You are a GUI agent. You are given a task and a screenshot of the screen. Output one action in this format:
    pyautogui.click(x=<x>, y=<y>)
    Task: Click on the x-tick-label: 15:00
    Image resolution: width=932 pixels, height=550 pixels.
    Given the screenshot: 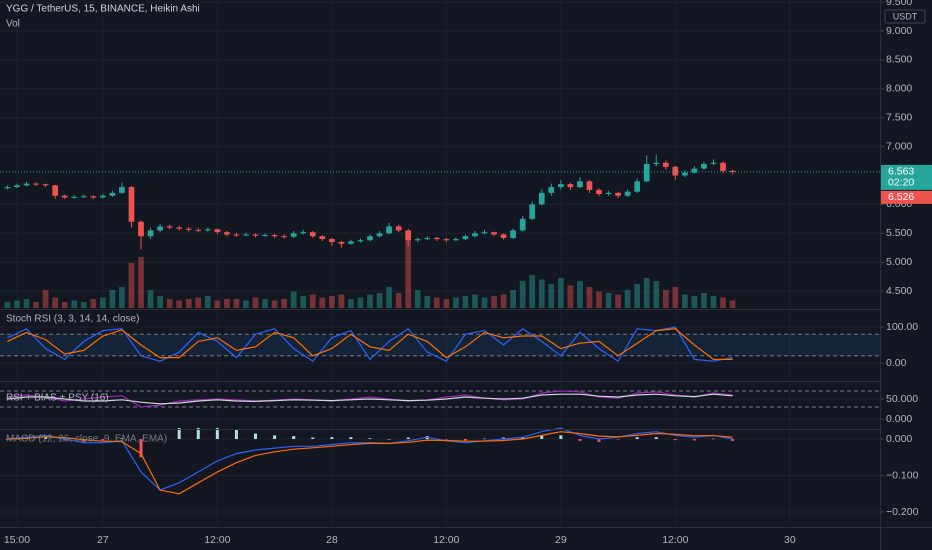 What is the action you would take?
    pyautogui.click(x=17, y=540)
    